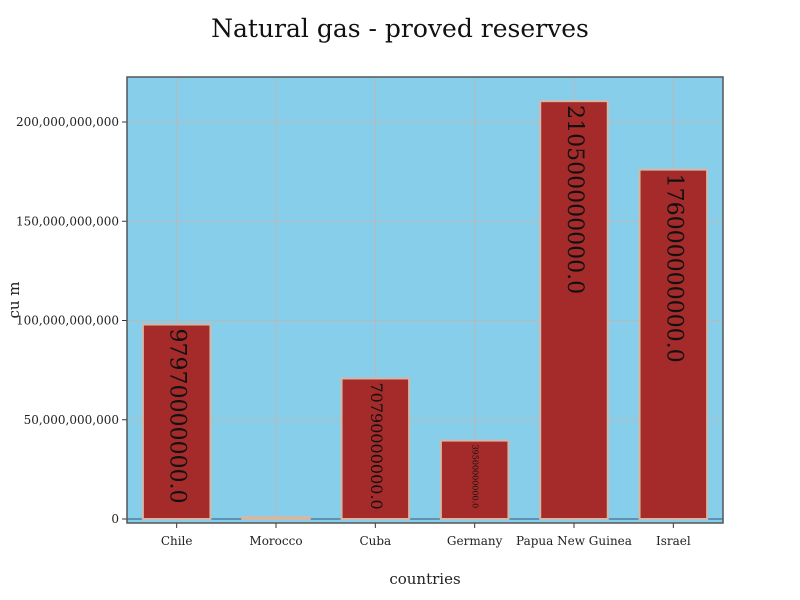 The width and height of the screenshot is (800, 600). Describe the element at coordinates (574, 541) in the screenshot. I see `x-tick-label: Papua New Guinea` at that location.